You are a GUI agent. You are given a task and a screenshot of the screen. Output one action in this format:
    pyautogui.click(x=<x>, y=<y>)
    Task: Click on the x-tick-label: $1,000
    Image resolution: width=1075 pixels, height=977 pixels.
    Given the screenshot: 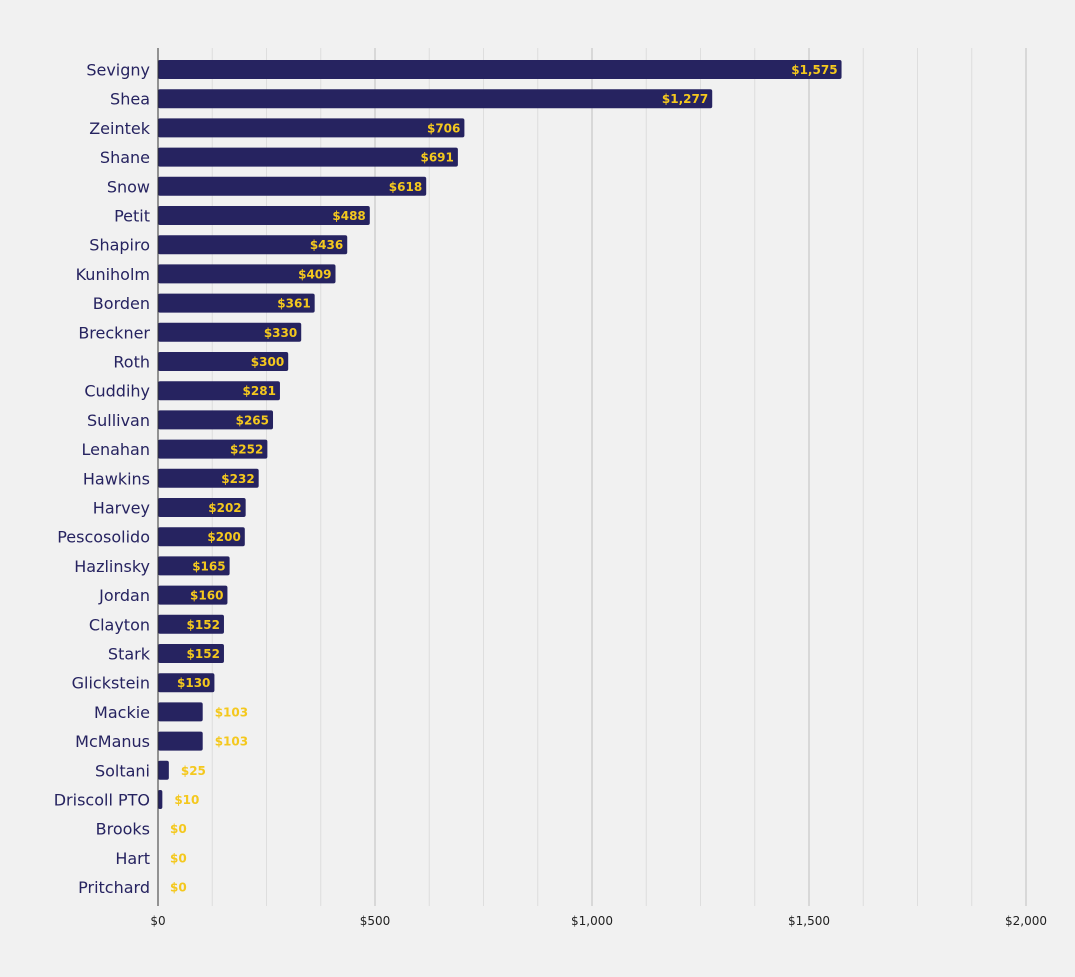 What is the action you would take?
    pyautogui.click(x=592, y=921)
    